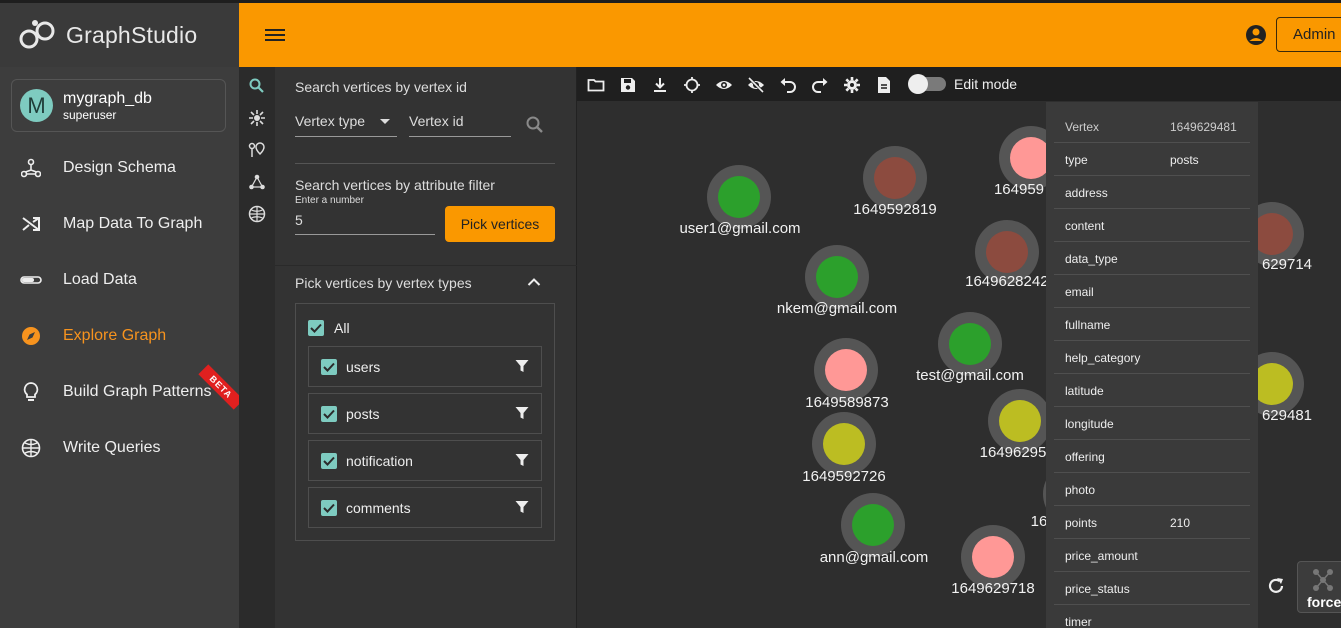 This screenshot has width=1341, height=628. I want to click on vertex-attribute-row: photo, so click(1152, 489).